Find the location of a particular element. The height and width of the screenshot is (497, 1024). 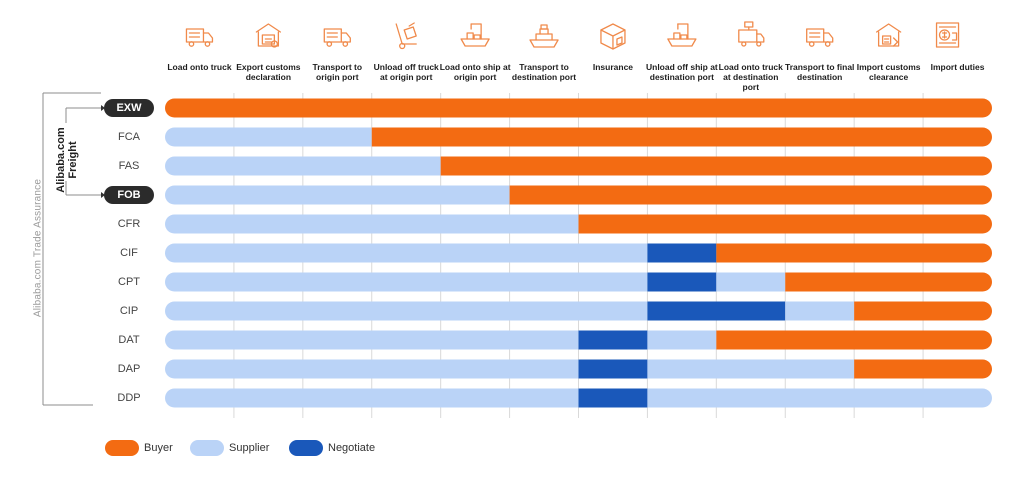

term-label-cpt: CPT is located at coordinates (129, 282).